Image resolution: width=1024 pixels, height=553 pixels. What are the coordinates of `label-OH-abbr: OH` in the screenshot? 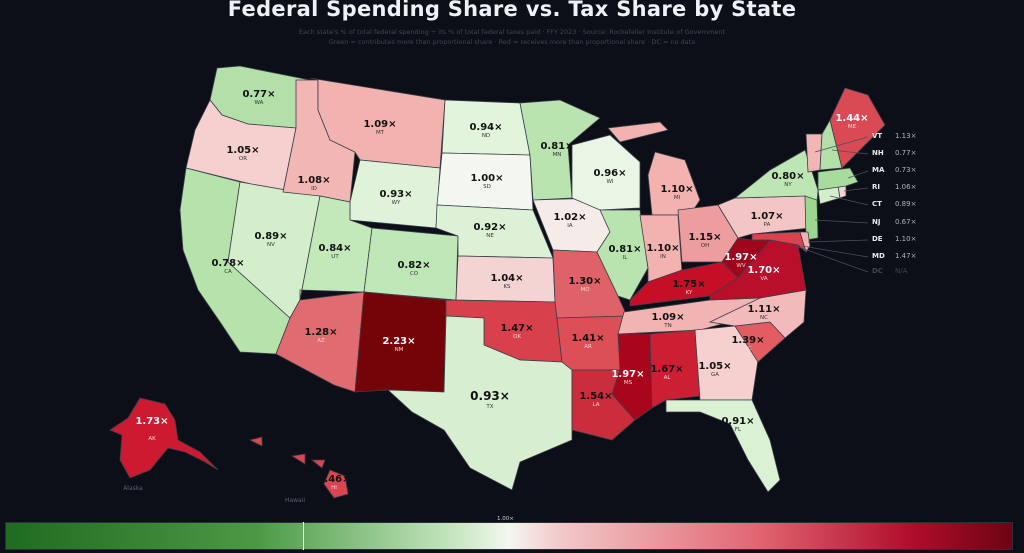 It's located at (705, 246).